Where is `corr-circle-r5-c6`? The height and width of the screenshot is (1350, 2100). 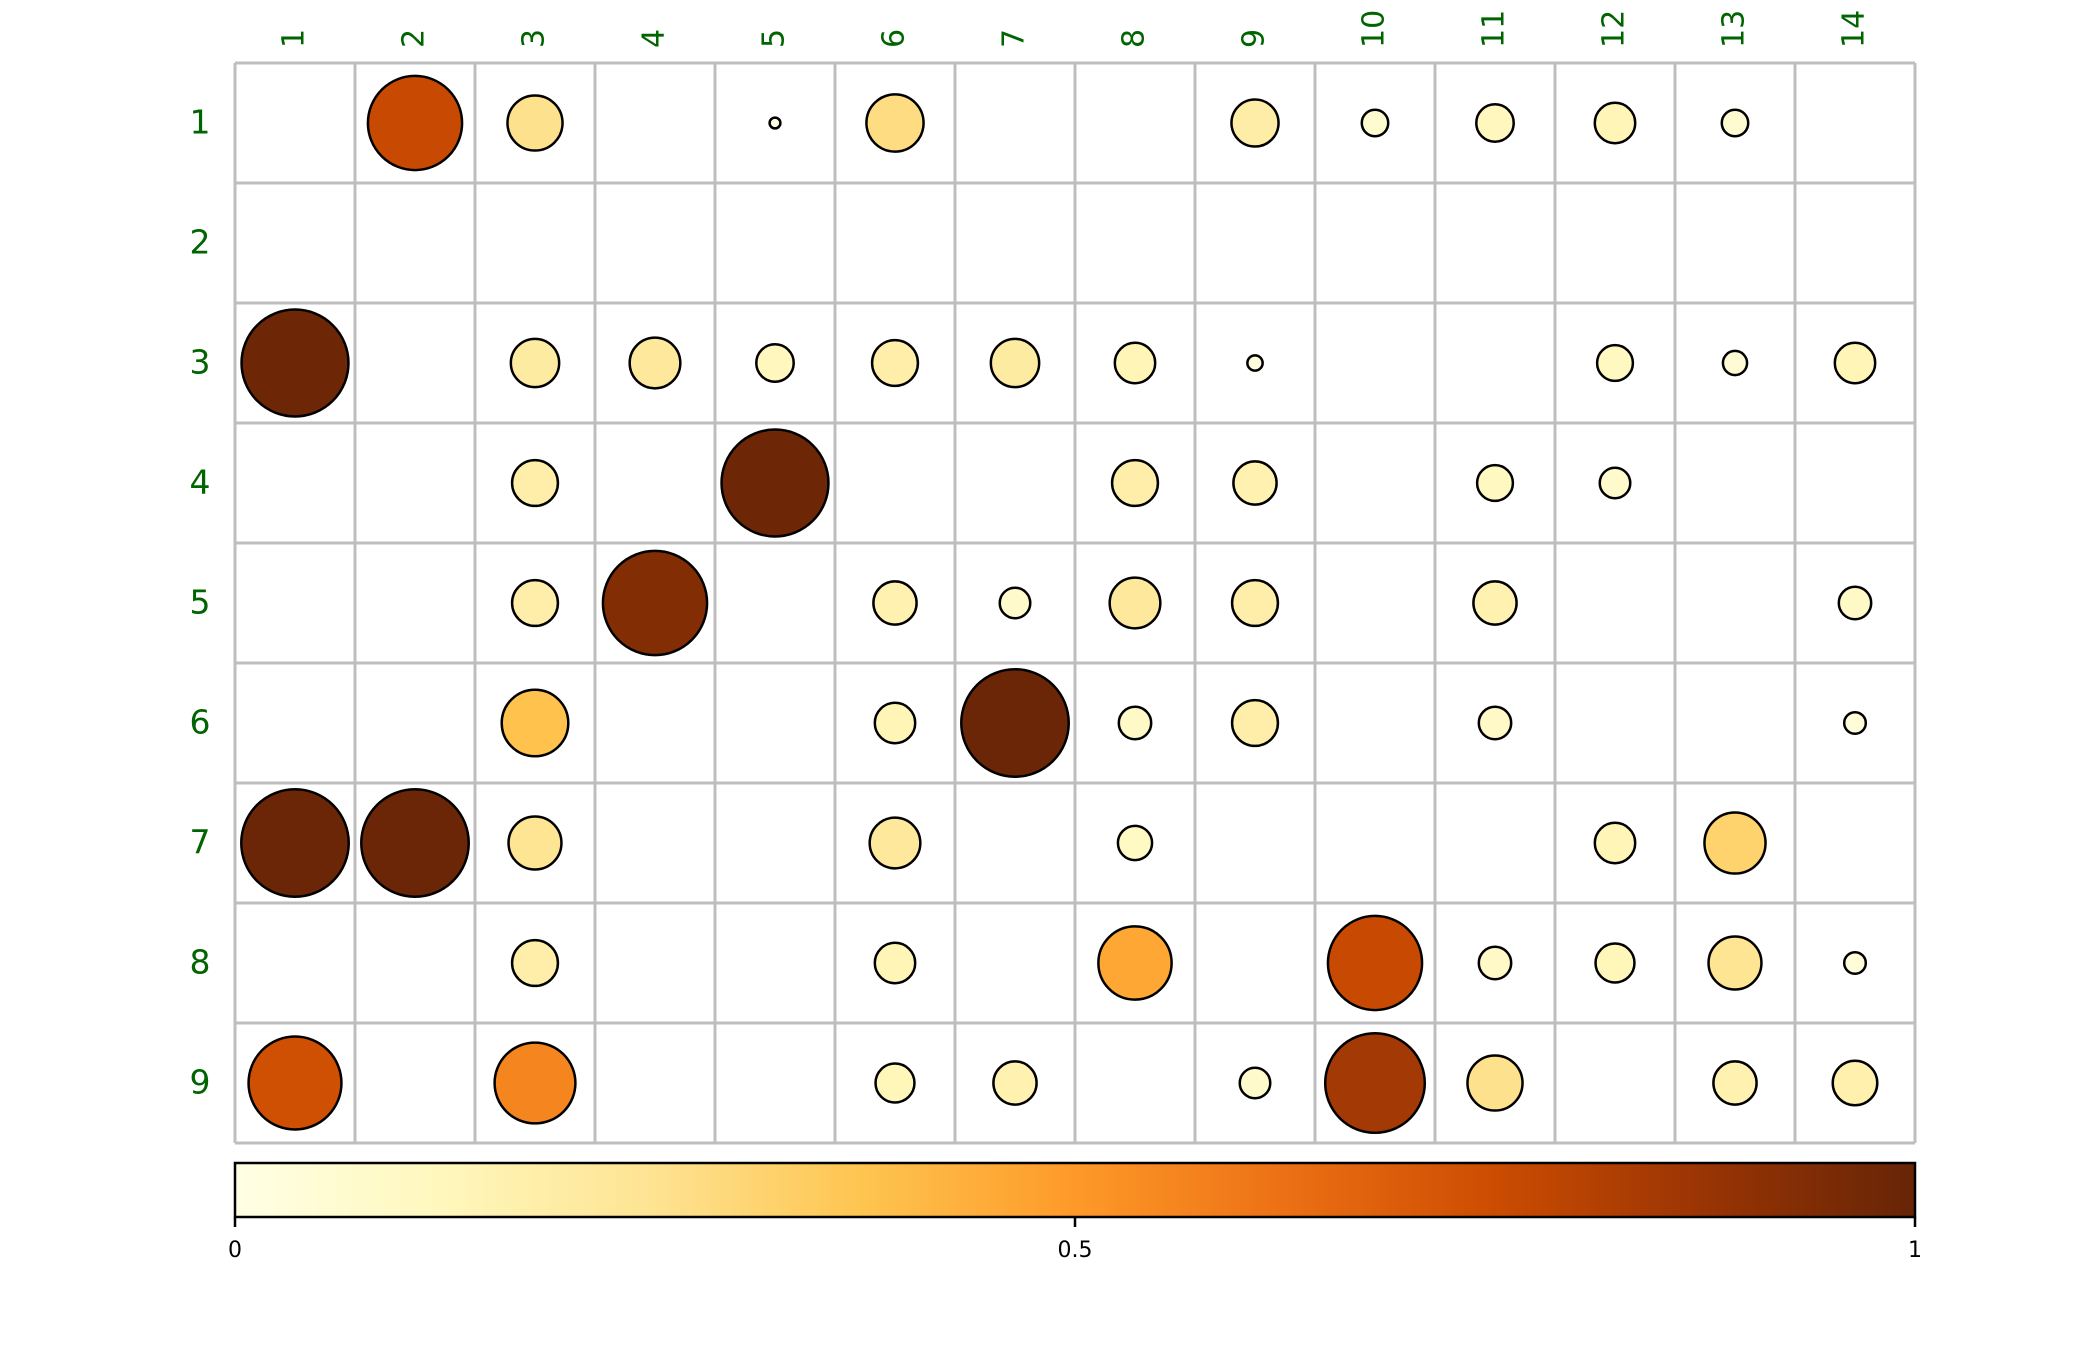 corr-circle-r5-c6 is located at coordinates (895, 603).